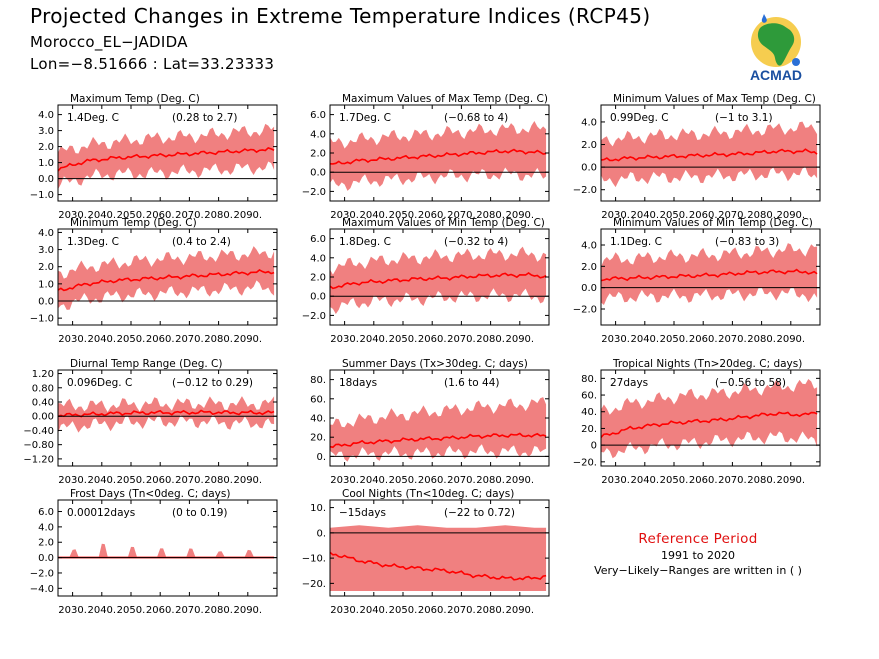 Image resolution: width=879 pixels, height=659 pixels. I want to click on y-tick-label: 1.20, so click(43, 374).